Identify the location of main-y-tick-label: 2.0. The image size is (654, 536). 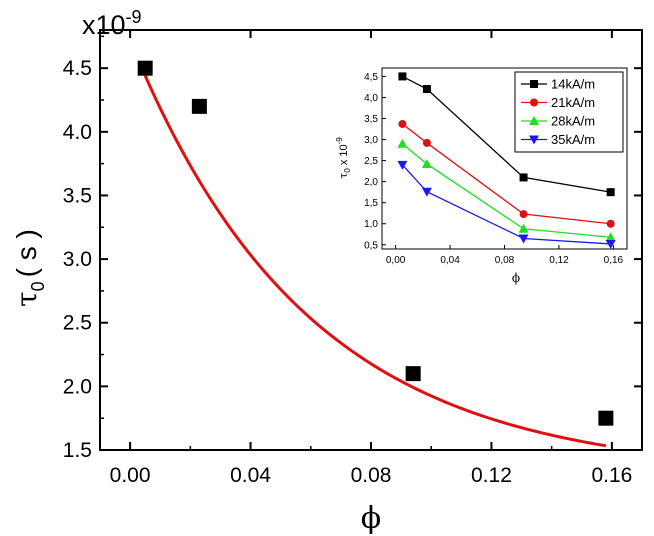
(77, 386).